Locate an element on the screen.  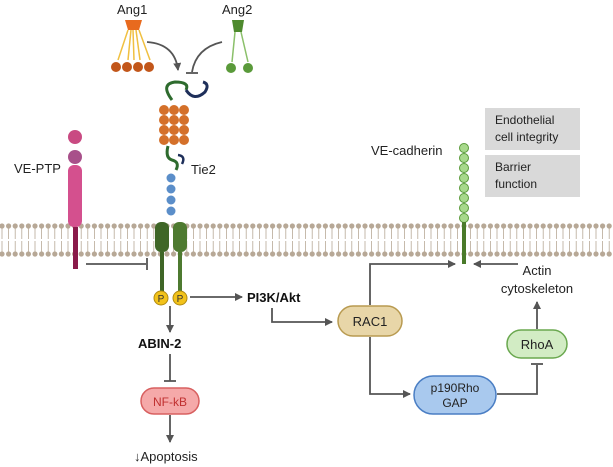
ang2-inhibition-line is located at coordinates (207, 57).